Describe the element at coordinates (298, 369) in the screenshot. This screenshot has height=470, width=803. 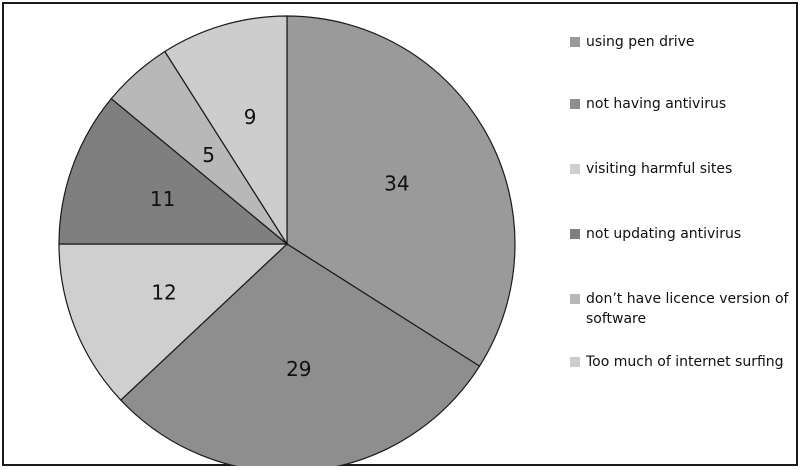
I see `slice-value-label: 29` at that location.